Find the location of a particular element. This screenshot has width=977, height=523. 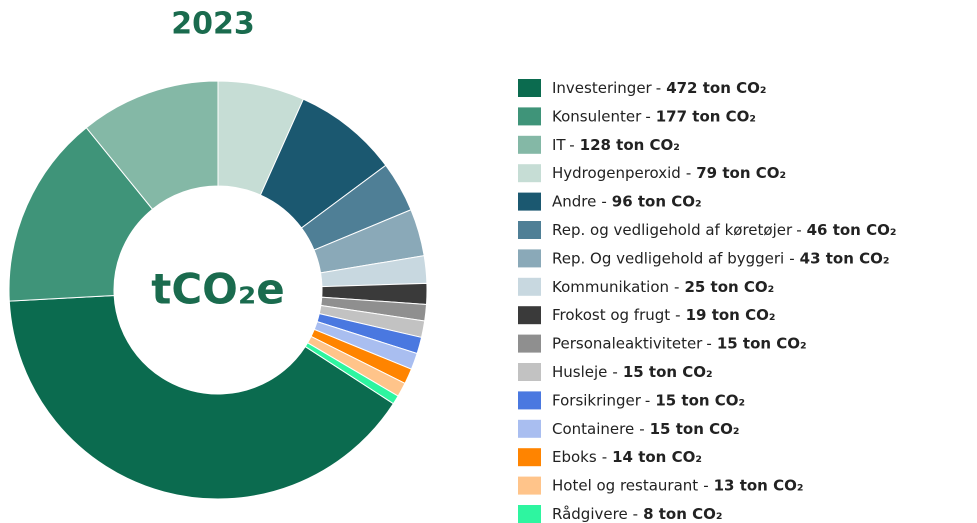

legend-value: 8 ton CO₂ is located at coordinates (682, 514).